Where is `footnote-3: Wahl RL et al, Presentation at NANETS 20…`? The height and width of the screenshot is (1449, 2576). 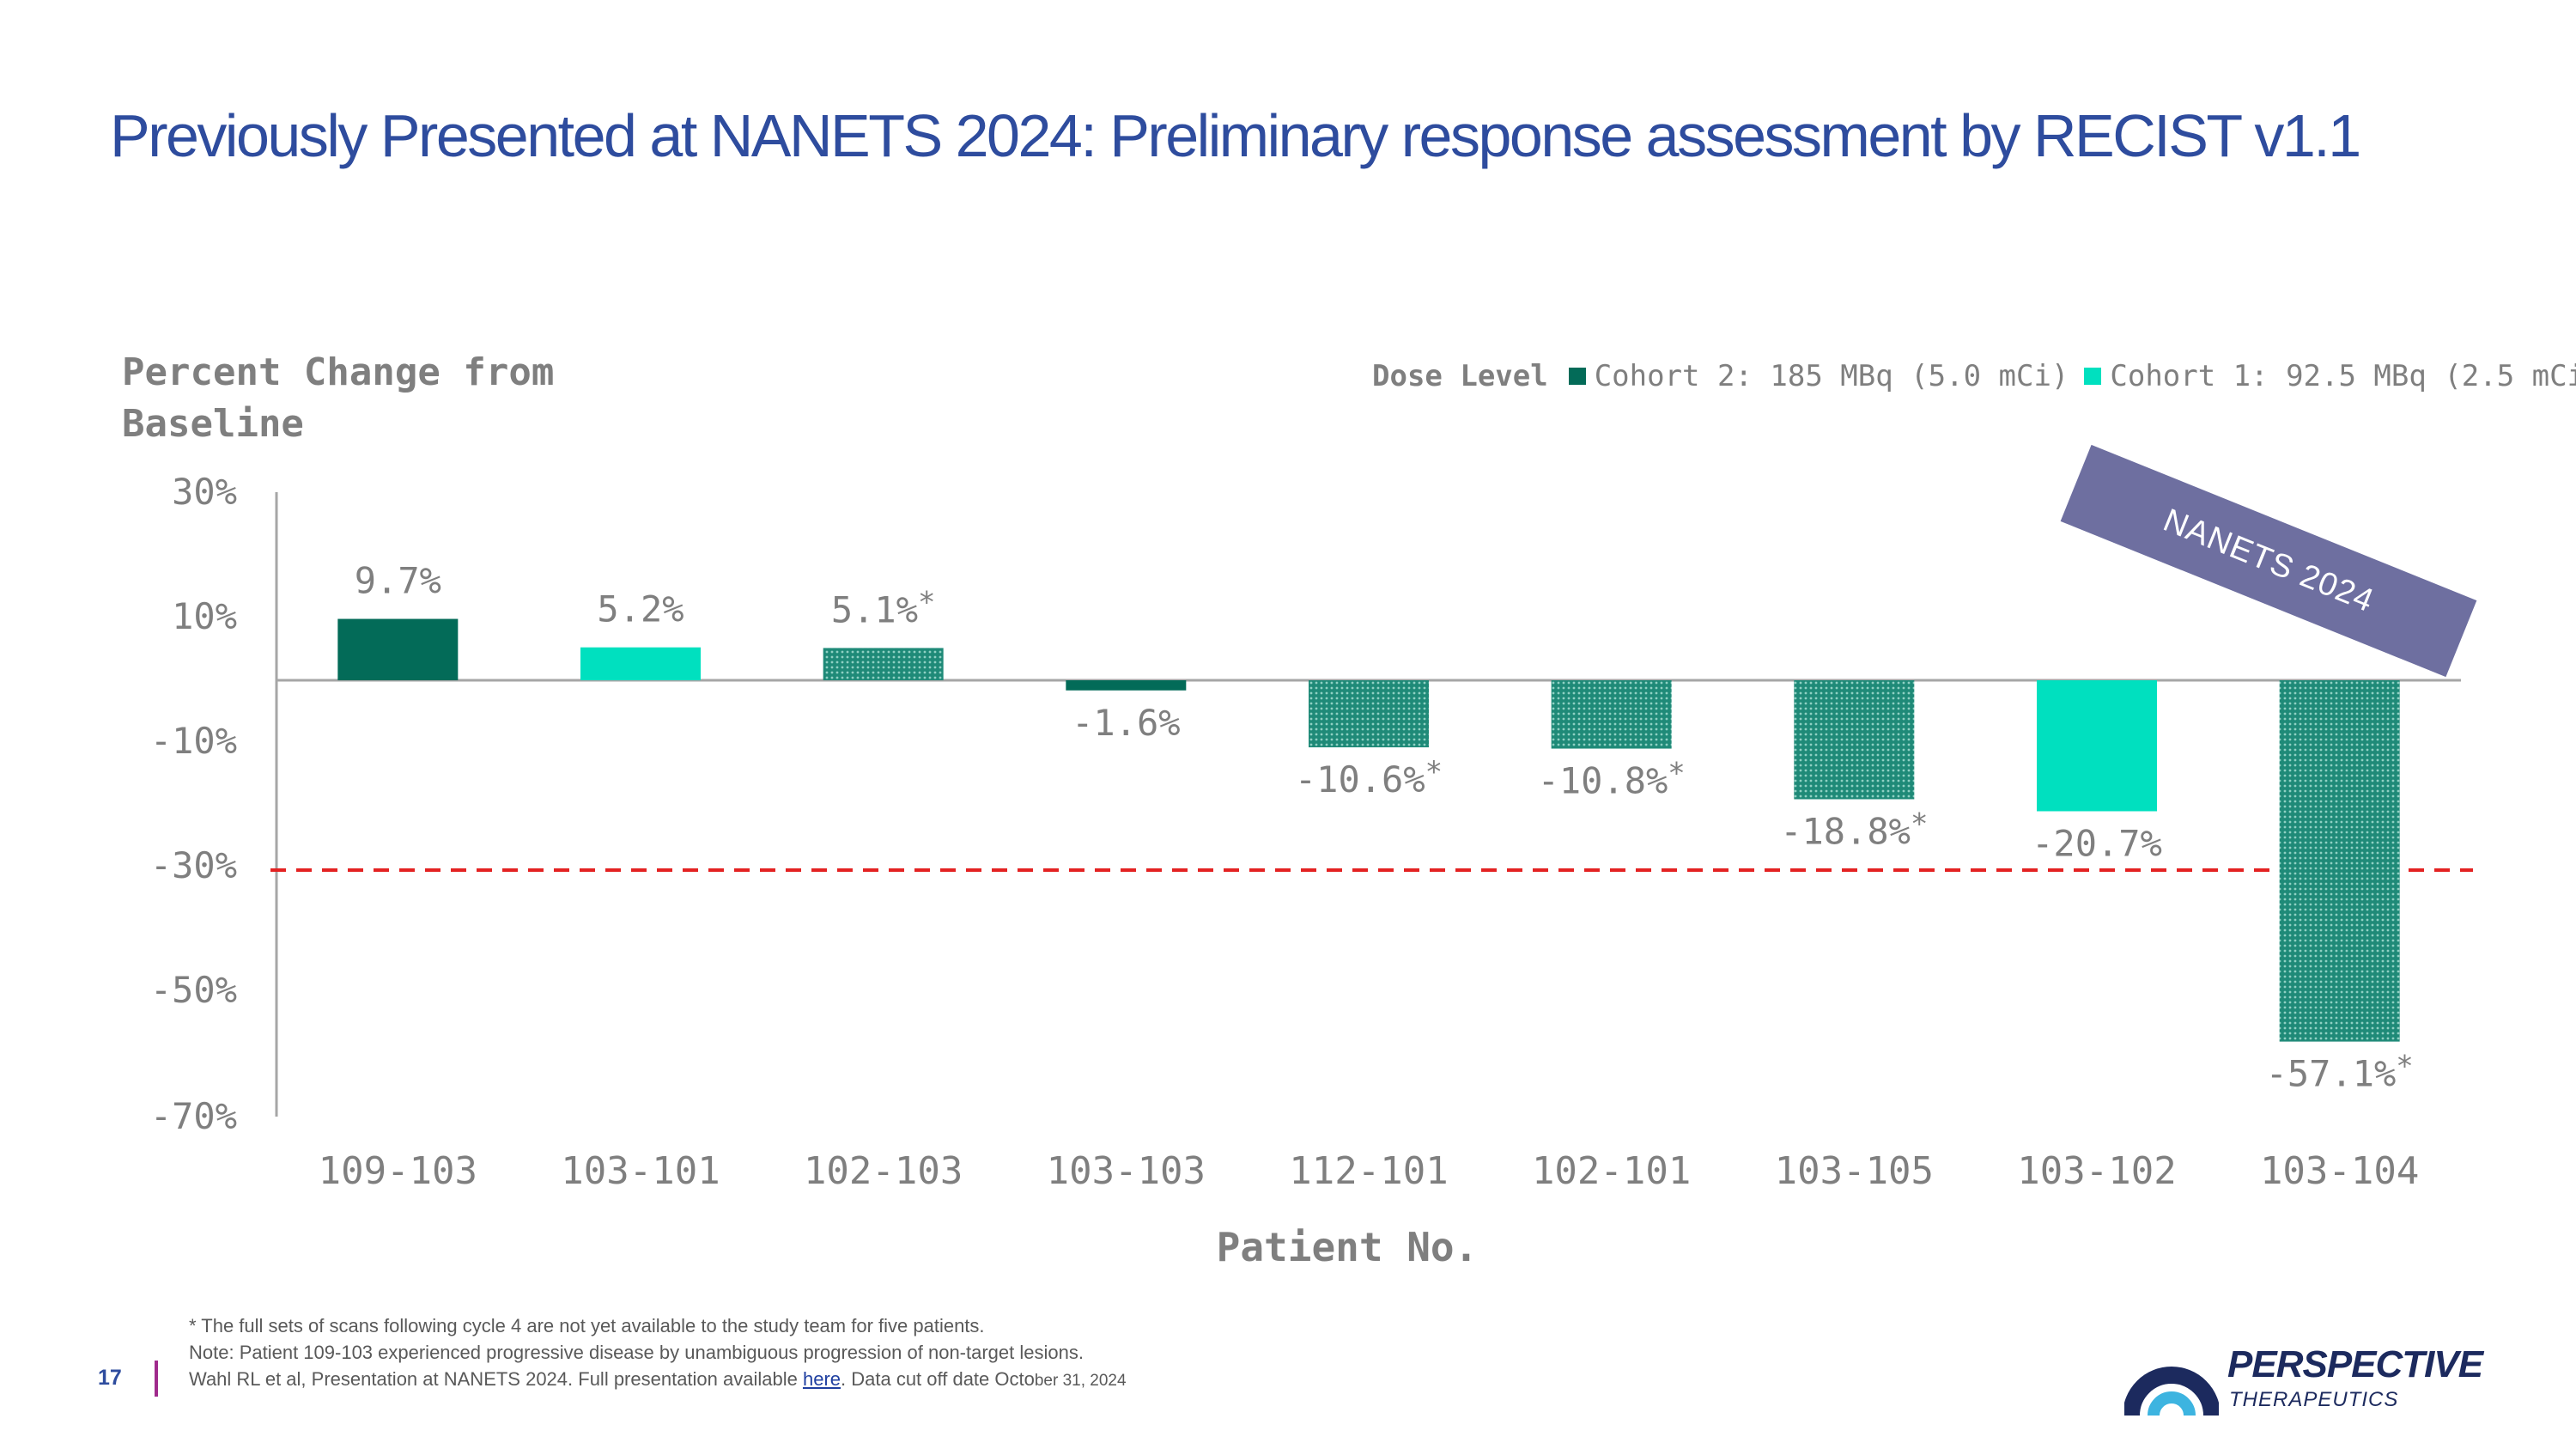 footnote-3: Wahl RL et al, Presentation at NANETS 20… is located at coordinates (658, 1380).